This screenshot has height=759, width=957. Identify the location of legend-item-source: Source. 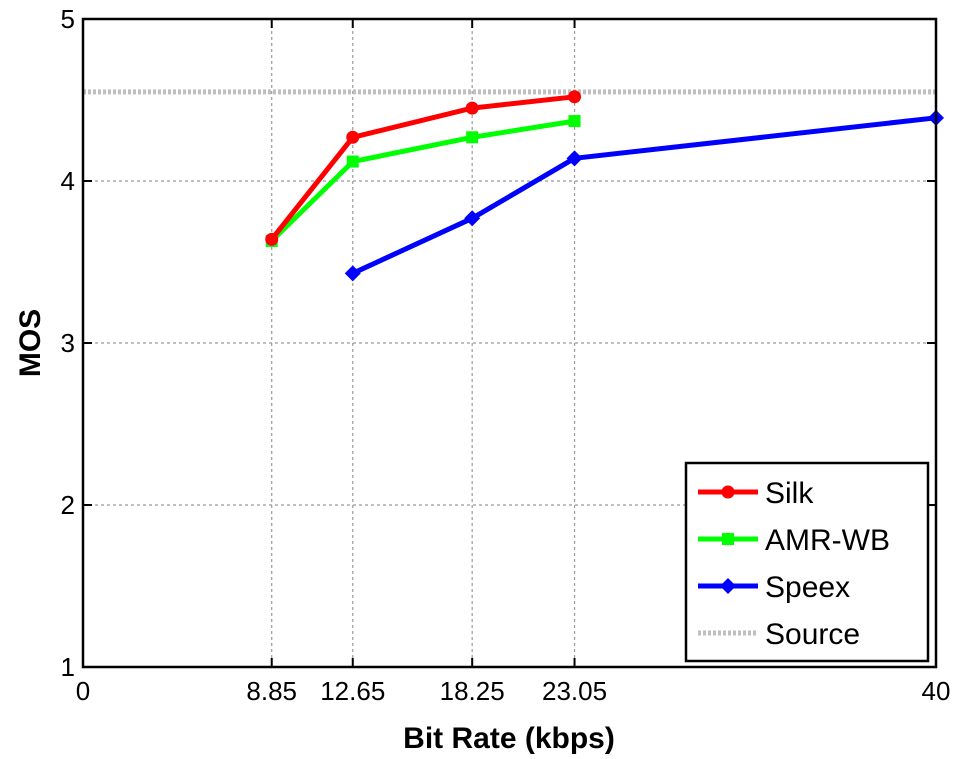
(779, 634).